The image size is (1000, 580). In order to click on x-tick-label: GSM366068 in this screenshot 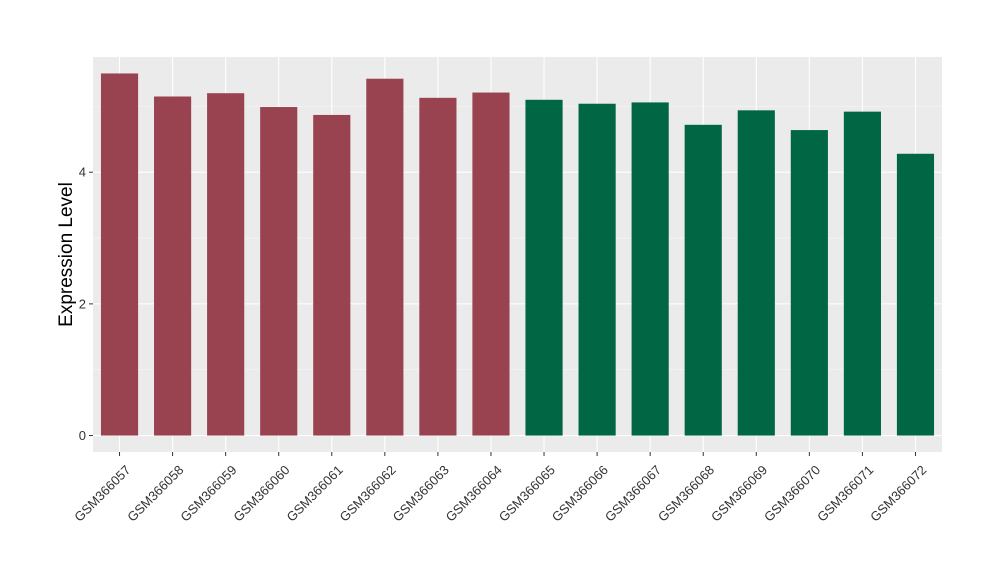, I will do `click(686, 493)`.